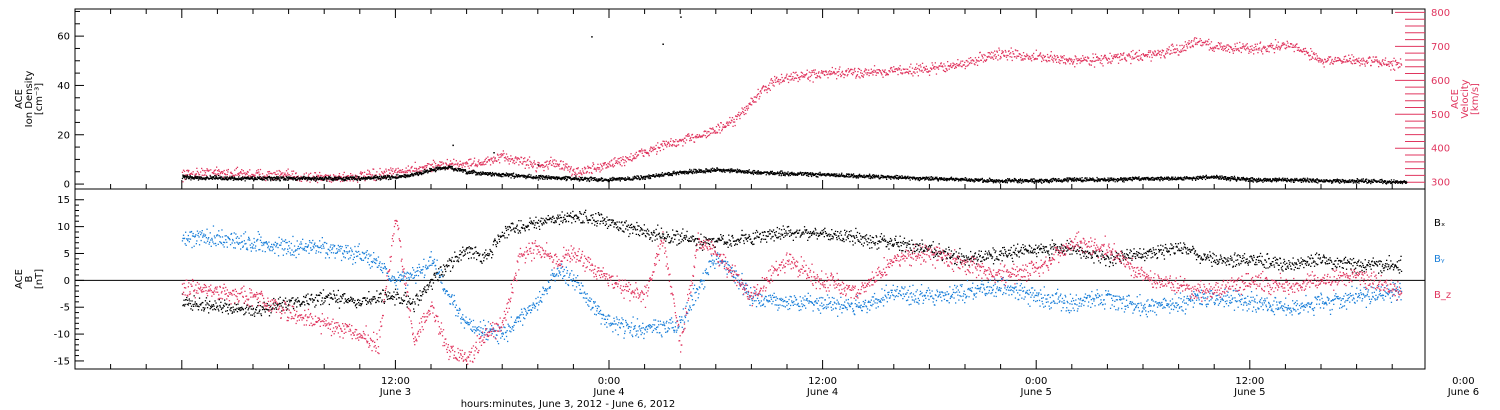 The height and width of the screenshot is (410, 1500). I want to click on density-tick-label: 40, so click(63, 86).